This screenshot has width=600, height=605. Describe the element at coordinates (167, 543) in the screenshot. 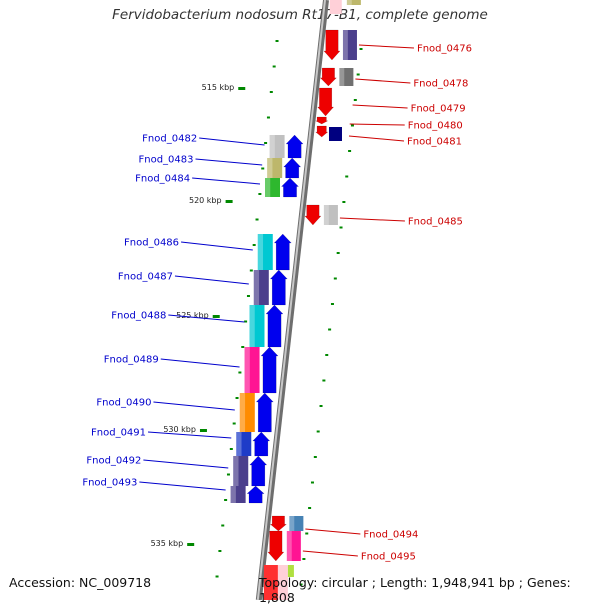

I see `kbp-marker-label: 535 kbp` at that location.